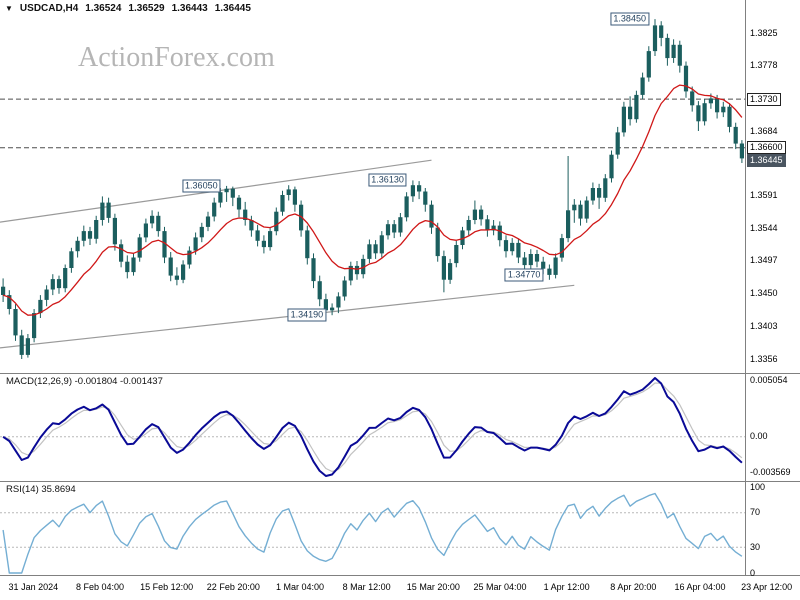 Image resolution: width=800 pixels, height=600 pixels. What do you see at coordinates (189, 8) in the screenshot?
I see `quote-low: 1.36443` at bounding box center [189, 8].